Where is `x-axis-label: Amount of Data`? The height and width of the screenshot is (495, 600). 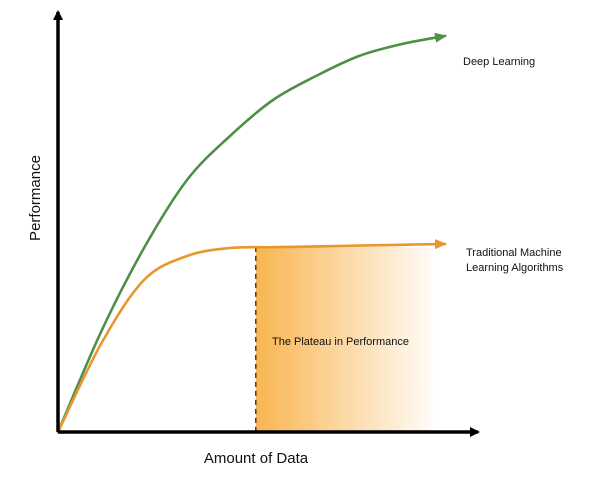
x-axis-label: Amount of Data is located at coordinates (256, 458).